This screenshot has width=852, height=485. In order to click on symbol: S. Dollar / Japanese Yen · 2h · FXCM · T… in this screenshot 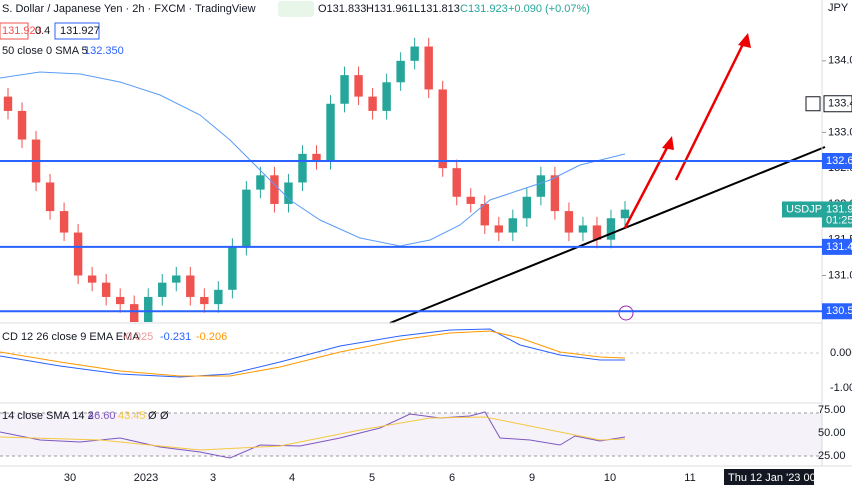, I will do `click(129, 9)`.